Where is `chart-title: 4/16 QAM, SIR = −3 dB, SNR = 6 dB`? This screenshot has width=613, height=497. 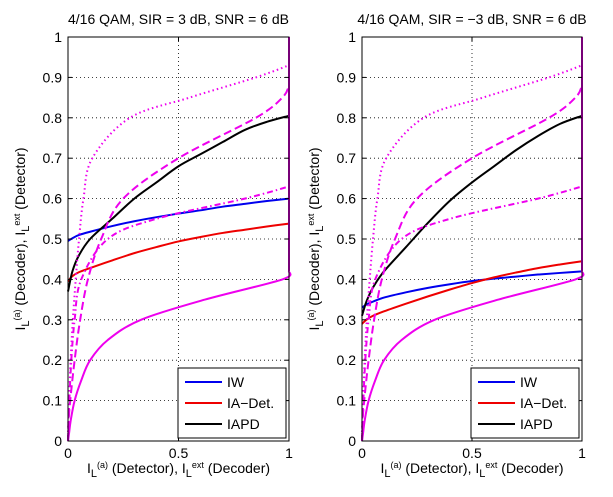
chart-title: 4/16 QAM, SIR = −3 dB, SNR = 6 dB is located at coordinates (471, 19).